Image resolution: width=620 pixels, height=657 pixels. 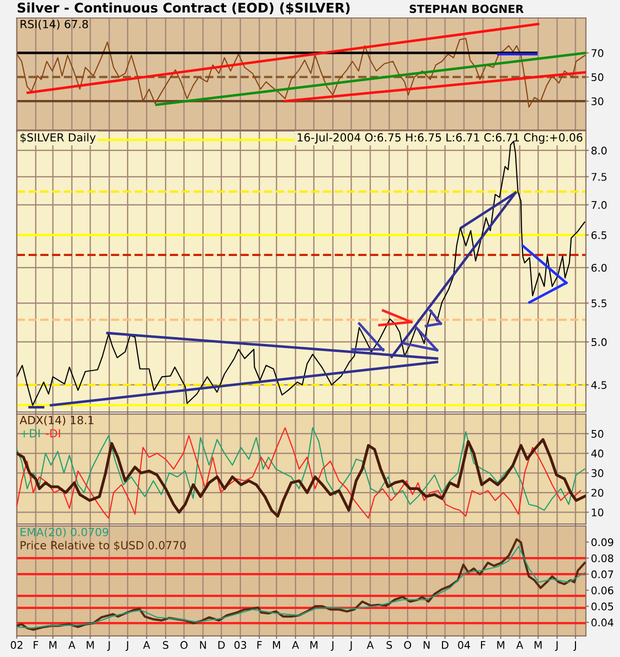 What do you see at coordinates (602, 558) in the screenshot?
I see `y-tick-label: 0.08` at bounding box center [602, 558].